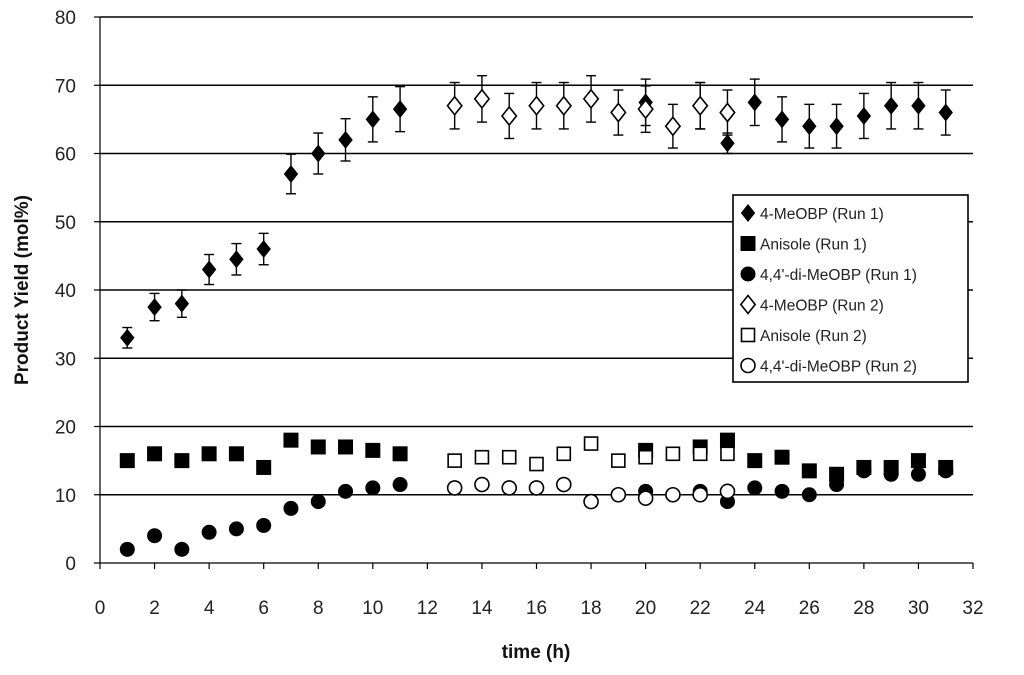 The image size is (1024, 675). Describe the element at coordinates (700, 608) in the screenshot. I see `x-tick-label: 22` at that location.